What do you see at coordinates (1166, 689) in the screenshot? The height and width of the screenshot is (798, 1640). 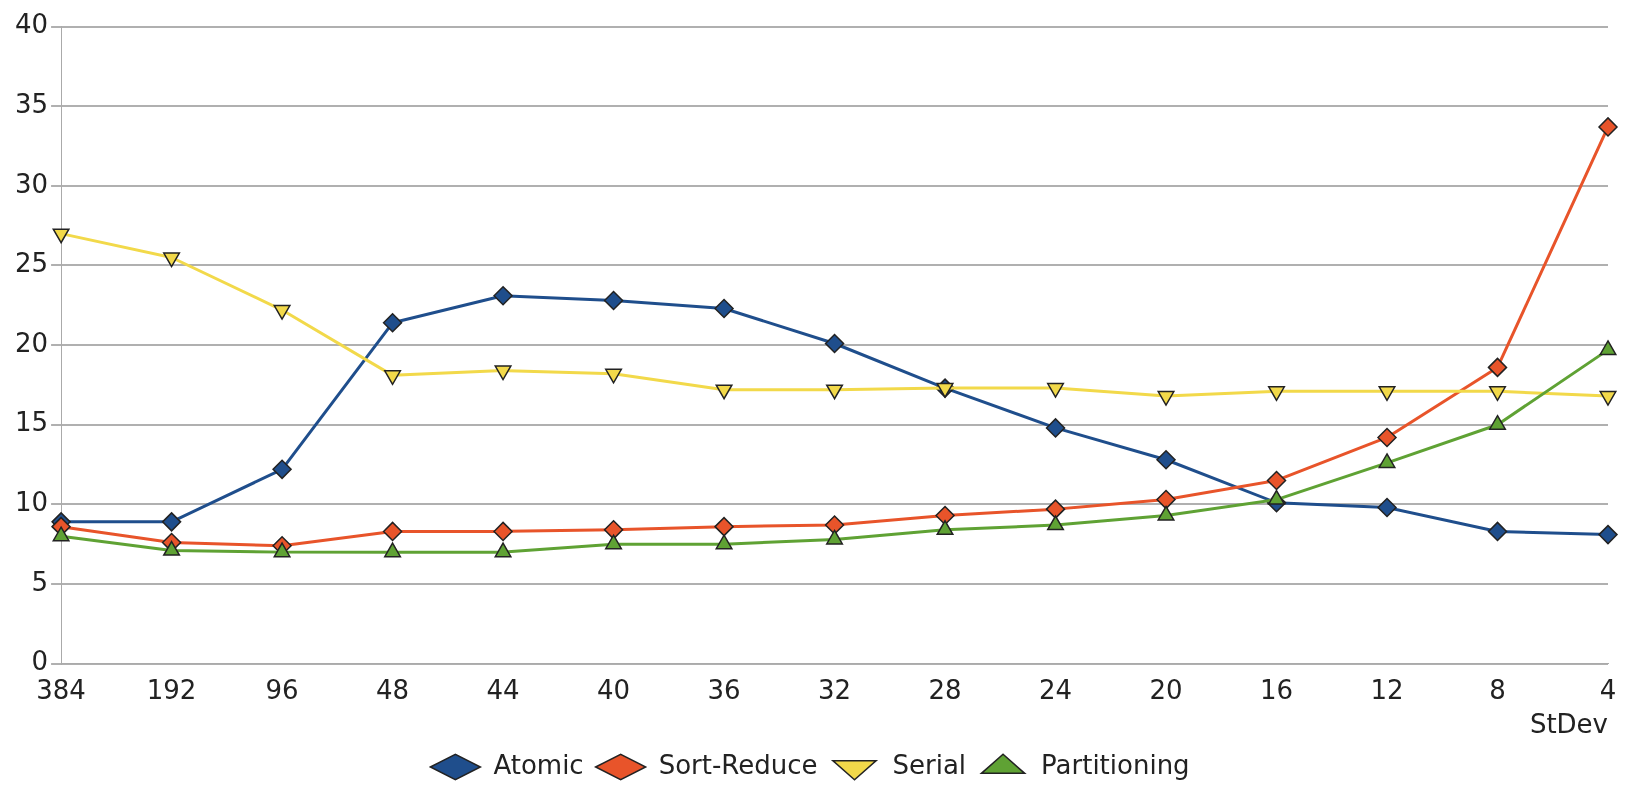 I see `x-tick-label: 20` at bounding box center [1166, 689].